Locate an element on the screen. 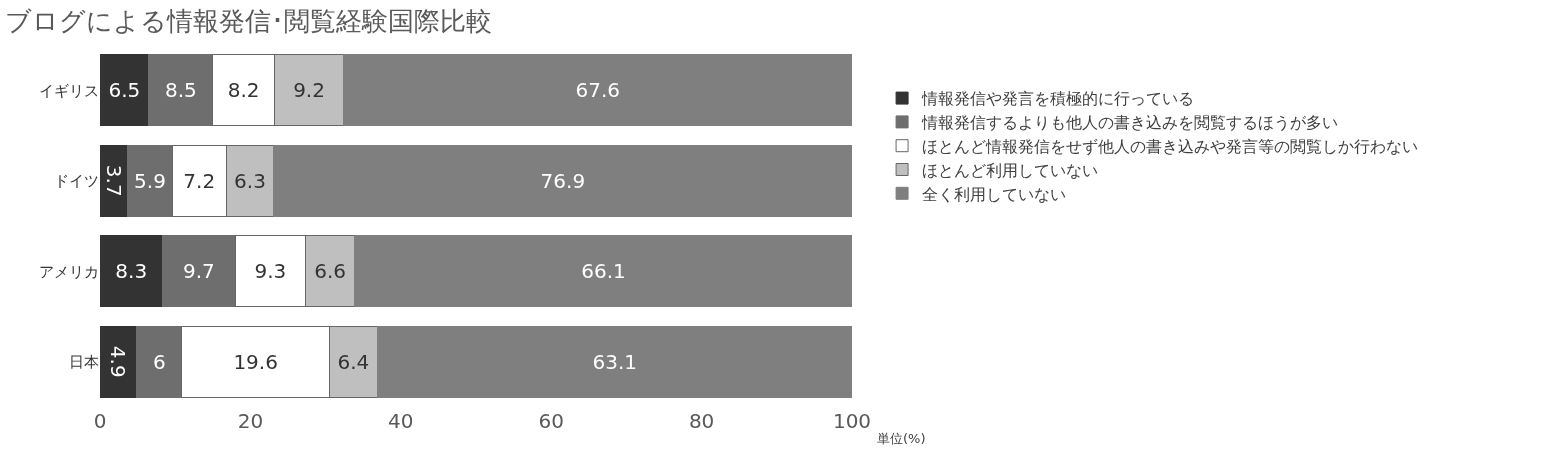  y-tick-label: 日本 is located at coordinates (84, 362).